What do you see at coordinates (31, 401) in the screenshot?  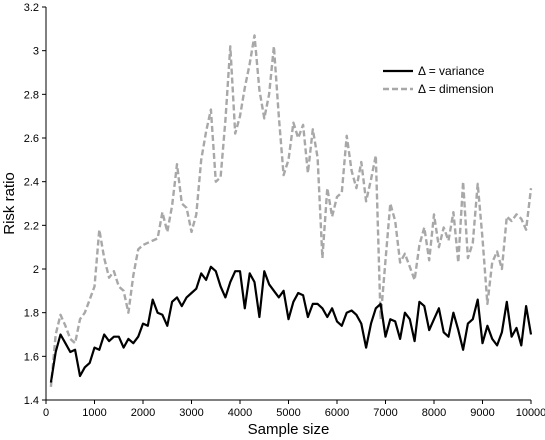 I see `y-tick-label: 1.4` at bounding box center [31, 401].